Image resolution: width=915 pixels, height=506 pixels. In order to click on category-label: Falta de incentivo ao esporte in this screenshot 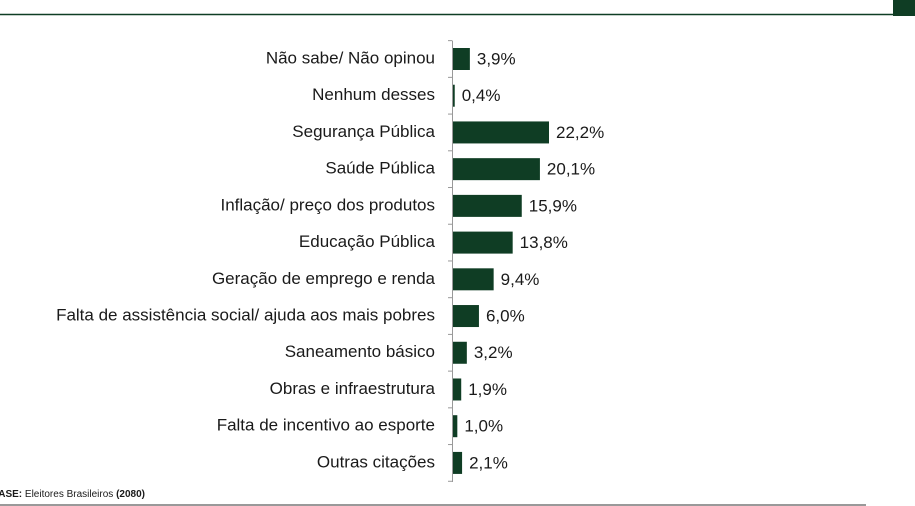, I will do `click(326, 425)`.